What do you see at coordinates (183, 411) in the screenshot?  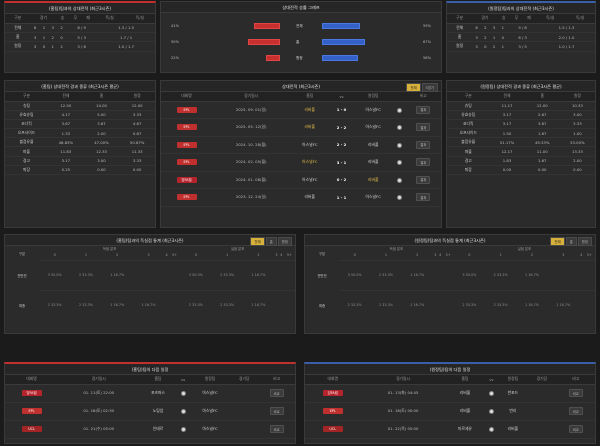 I see `vs-cell` at bounding box center [183, 411].